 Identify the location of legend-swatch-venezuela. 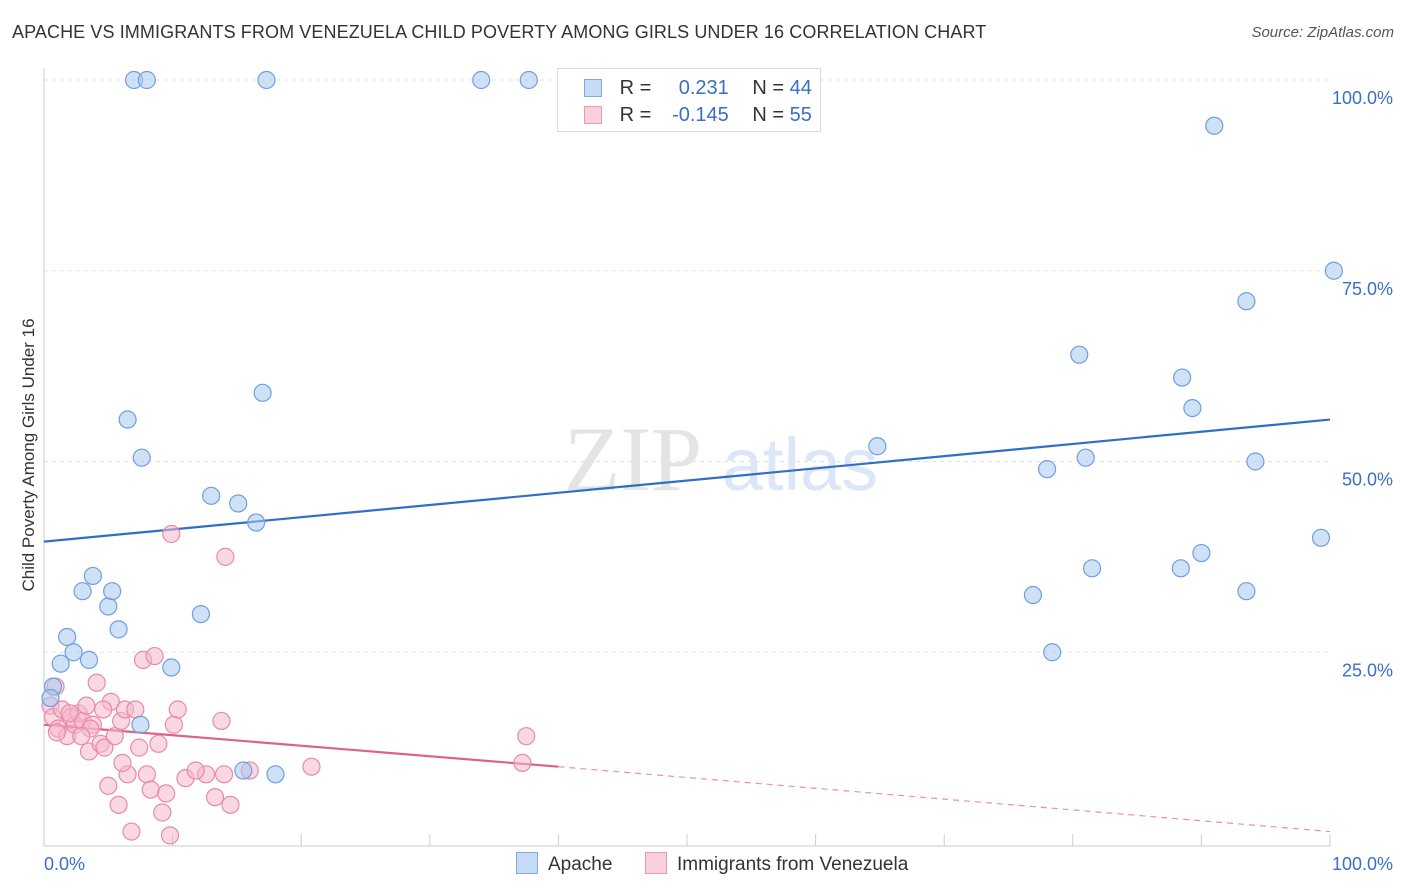
(593, 115).